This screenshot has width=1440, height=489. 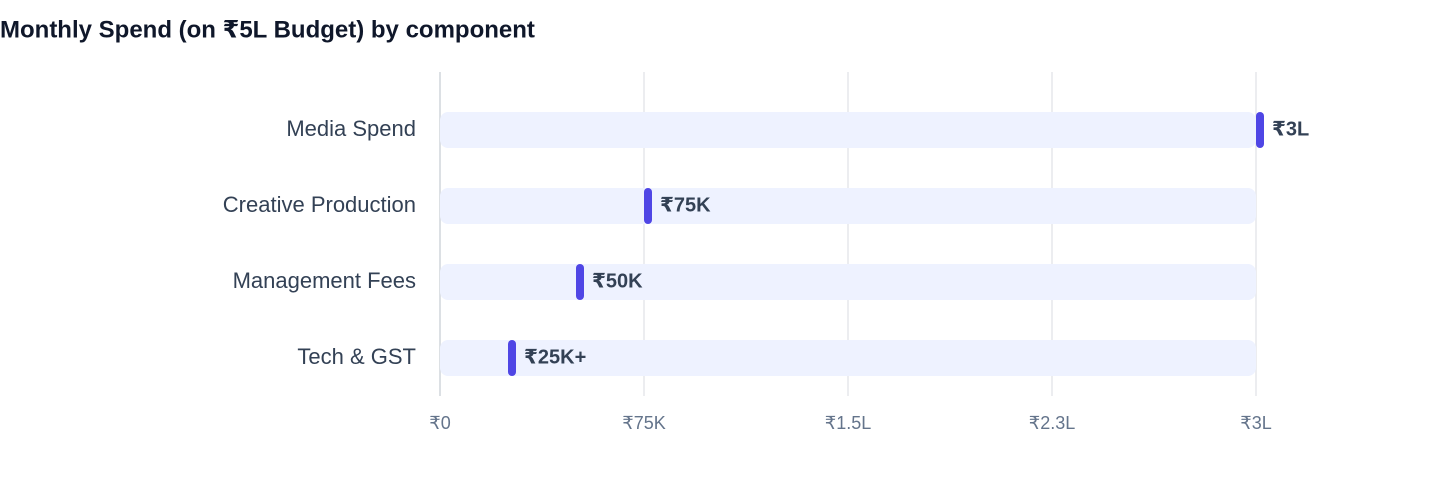 What do you see at coordinates (1255, 423) in the screenshot?
I see `x-tick-label: ₹3L` at bounding box center [1255, 423].